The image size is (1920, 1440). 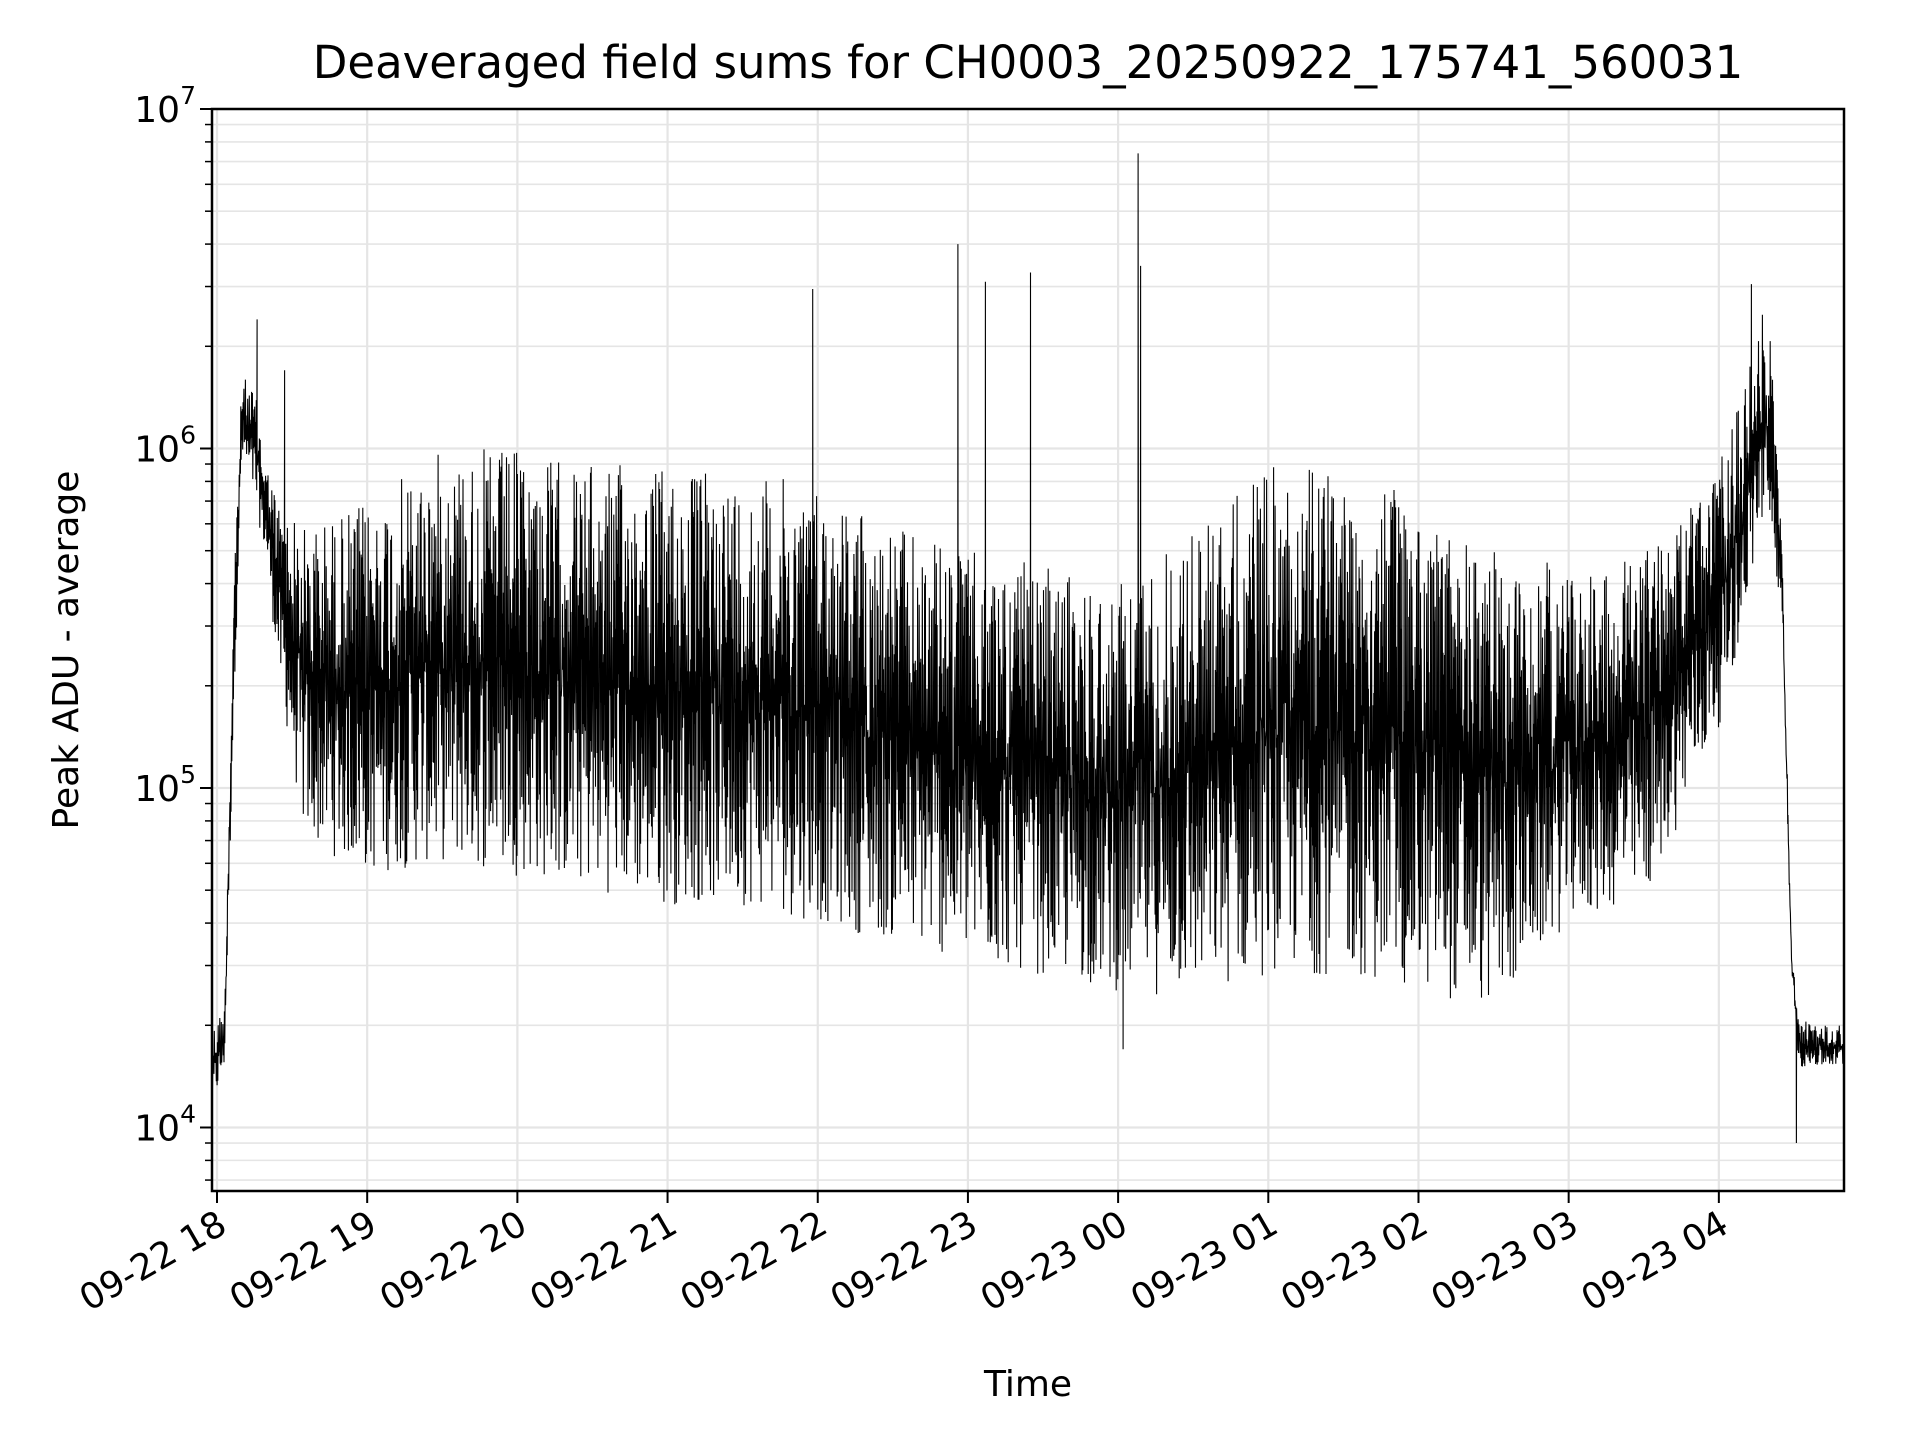 What do you see at coordinates (1204, 1261) in the screenshot?
I see `x-tick-label: 09-23 01` at bounding box center [1204, 1261].